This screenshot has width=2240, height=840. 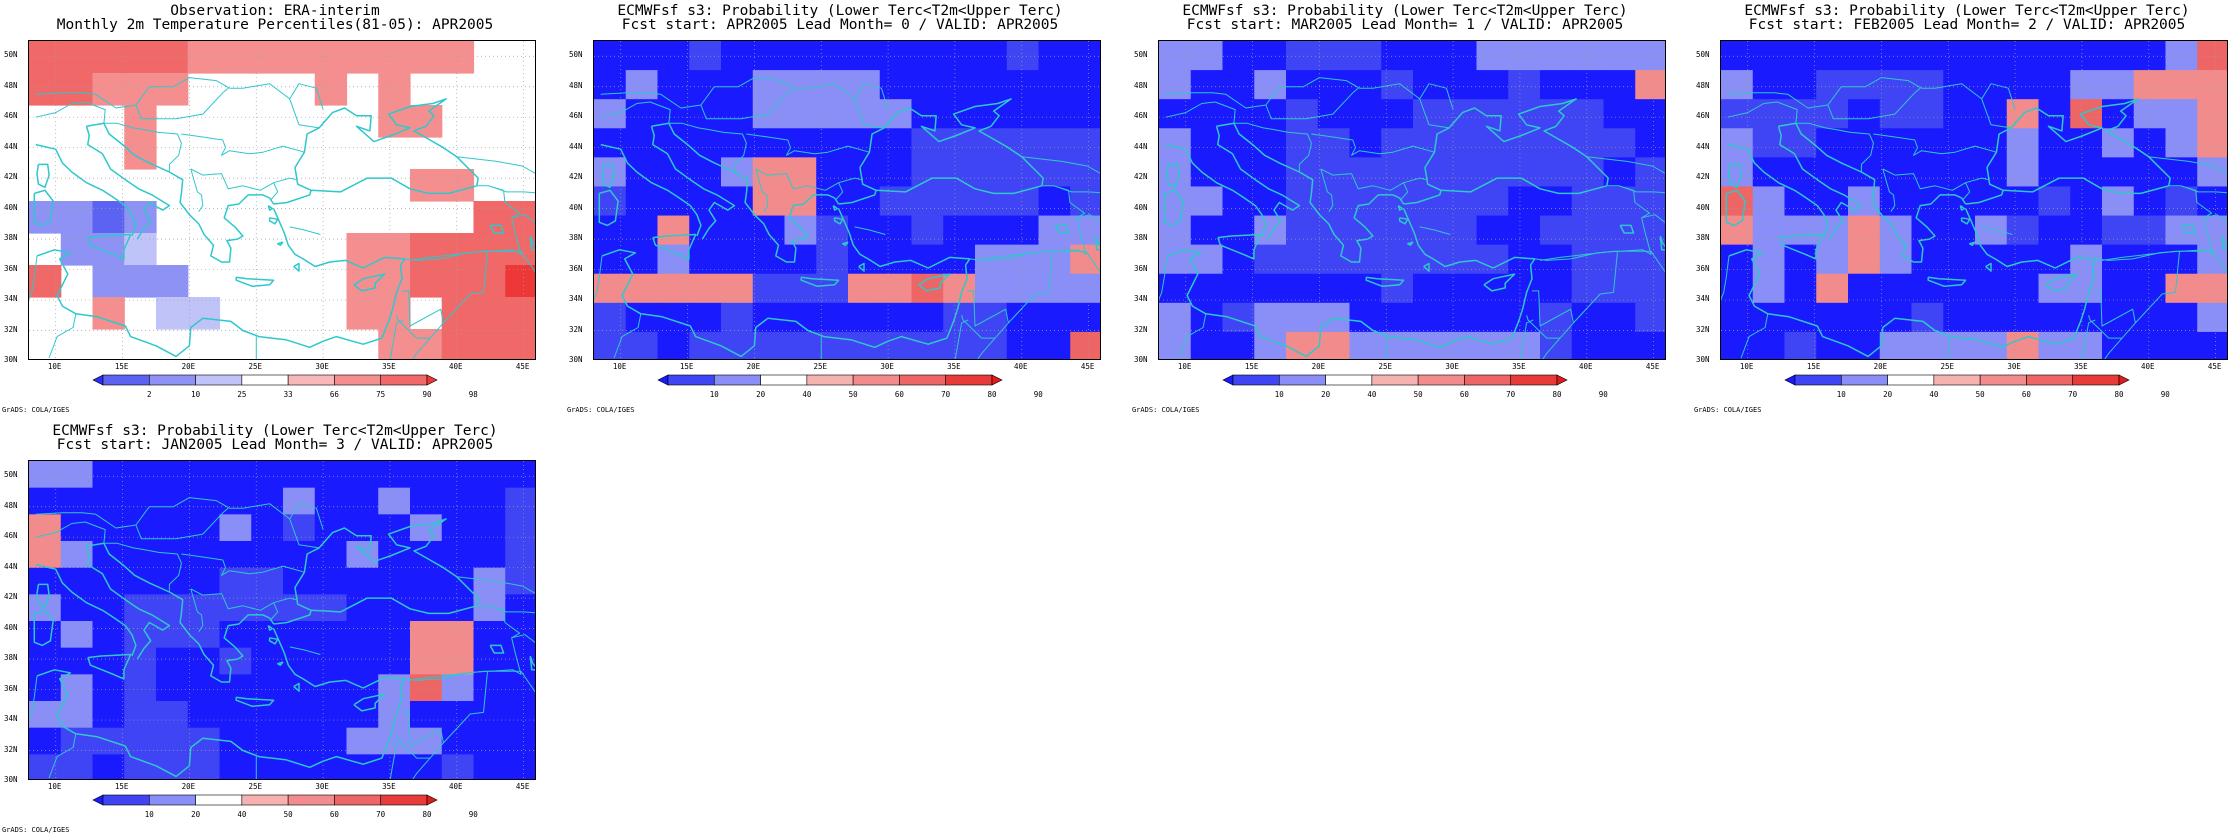 I want to click on lon-tick-label: 40E, so click(x=456, y=366).